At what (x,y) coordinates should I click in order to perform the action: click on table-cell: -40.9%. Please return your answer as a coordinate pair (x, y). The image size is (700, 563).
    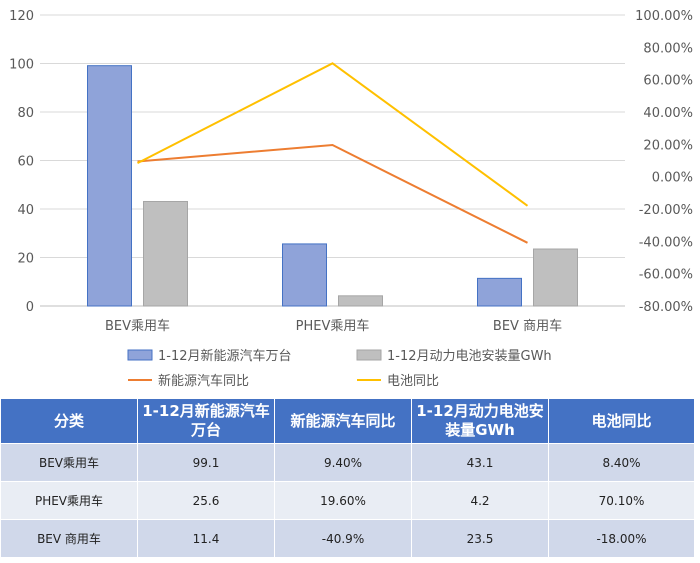
    Looking at the image, I should click on (343, 538).